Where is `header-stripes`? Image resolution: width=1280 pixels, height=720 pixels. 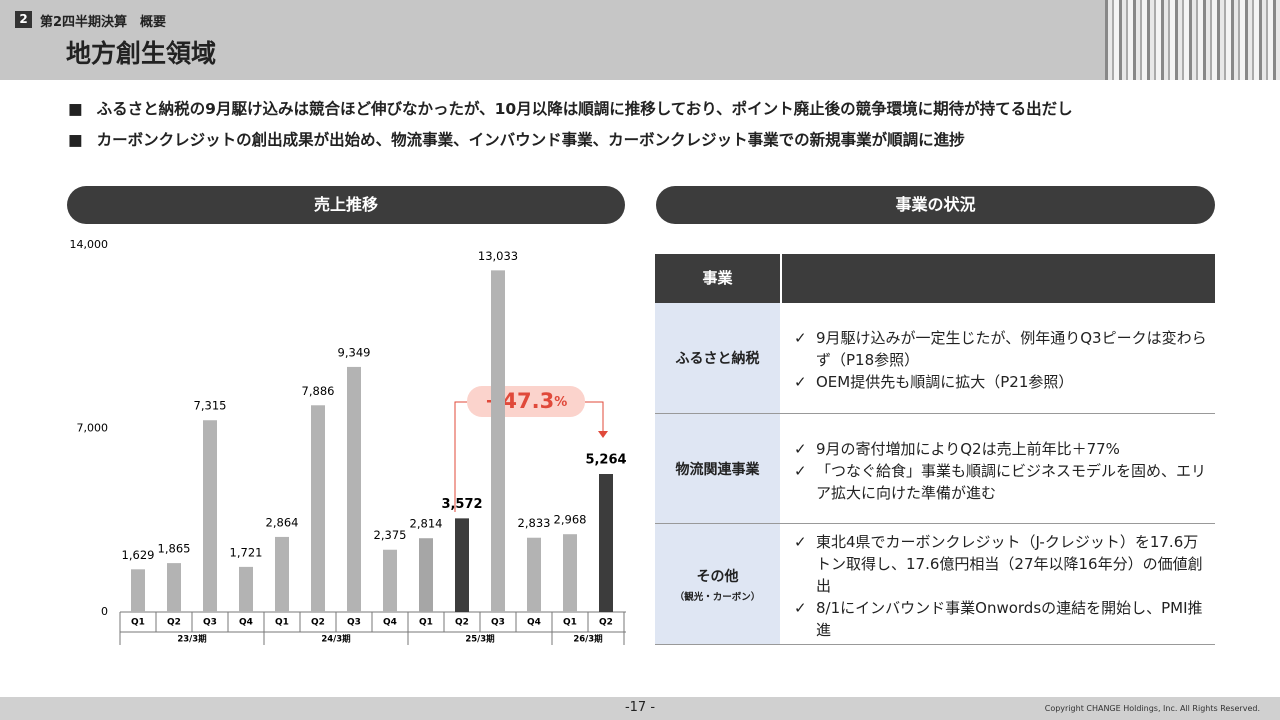
header-stripes is located at coordinates (1192, 40).